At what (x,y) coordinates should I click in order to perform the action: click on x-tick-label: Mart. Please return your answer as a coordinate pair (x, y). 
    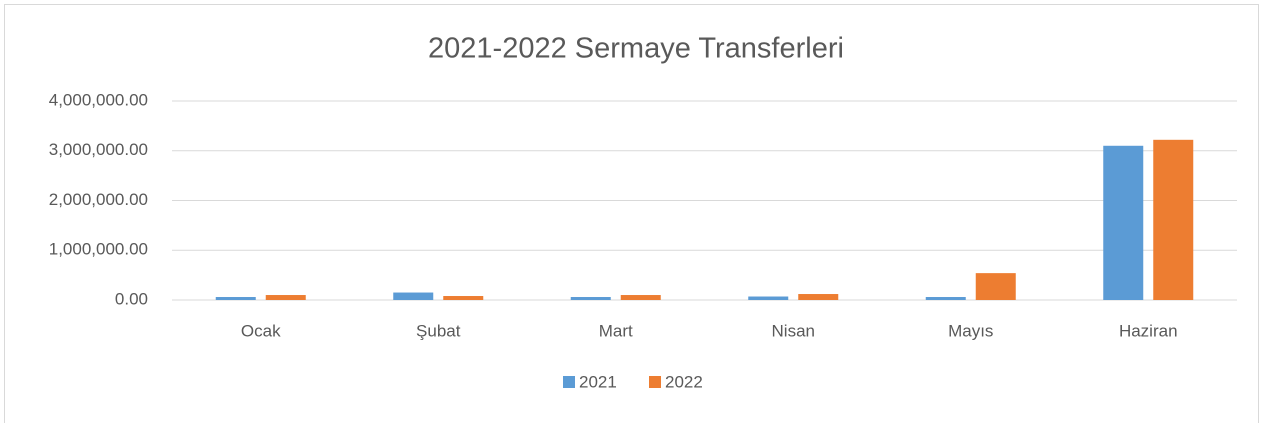
    Looking at the image, I should click on (616, 330).